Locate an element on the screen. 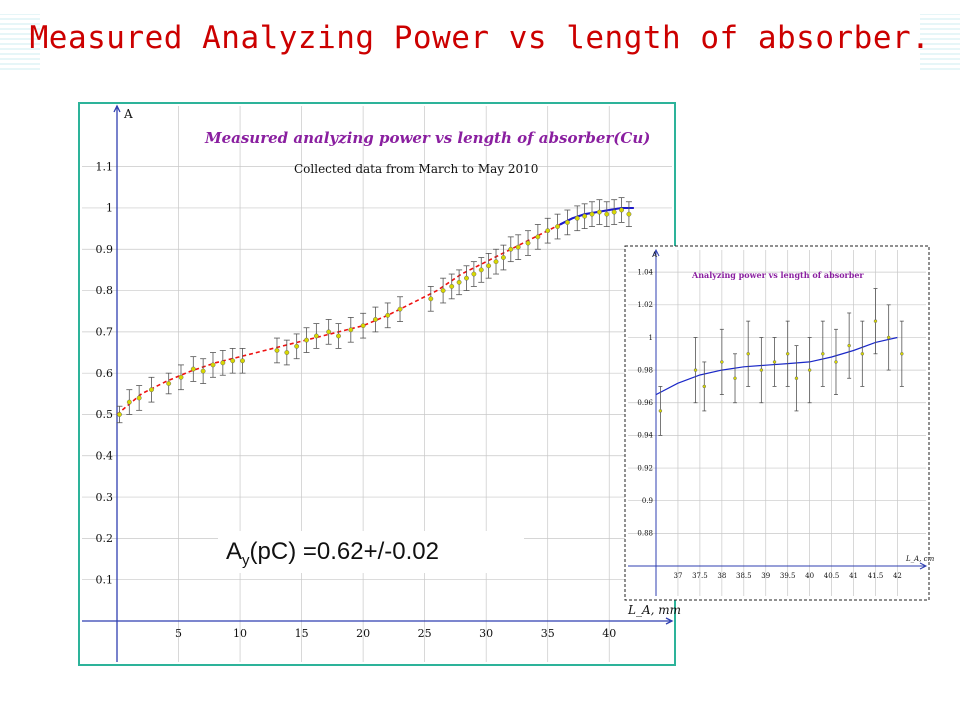 The image size is (960, 720). main-x-tick-label: 15 is located at coordinates (302, 633).